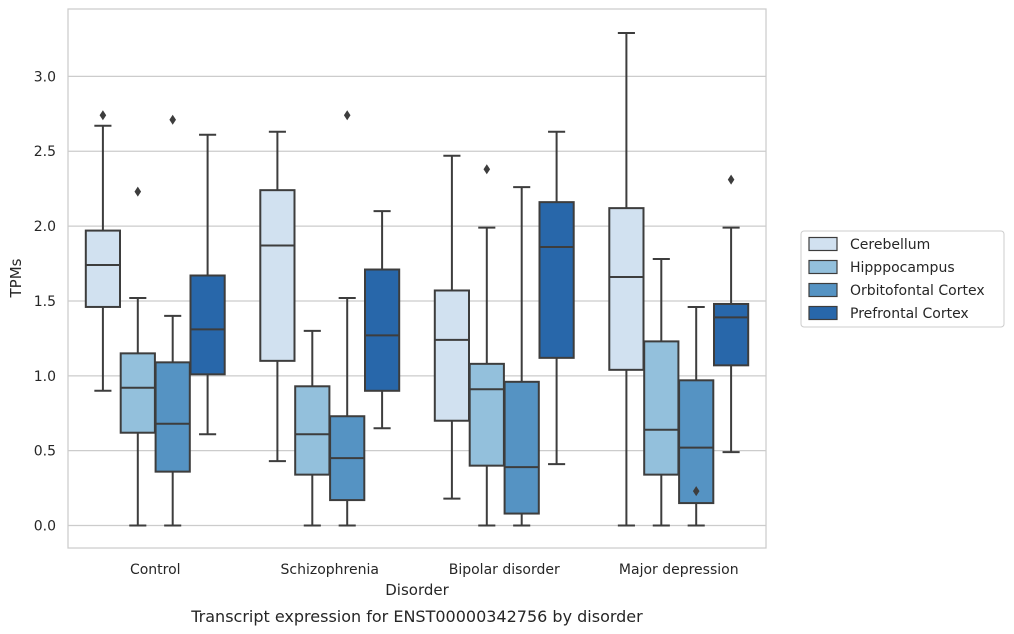  I want to click on legend-label: Cerebellum, so click(890, 245).